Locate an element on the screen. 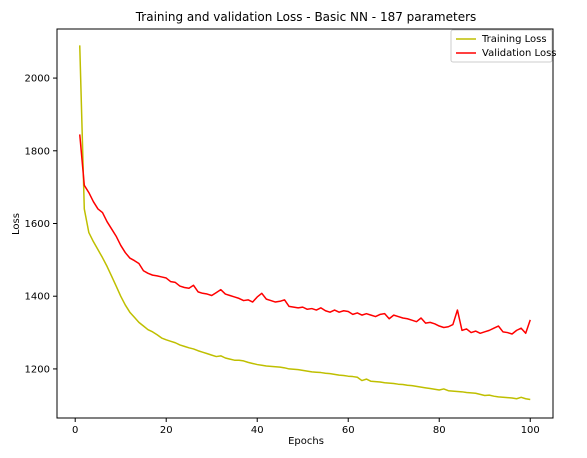  x-tick-label: 0 is located at coordinates (75, 430).